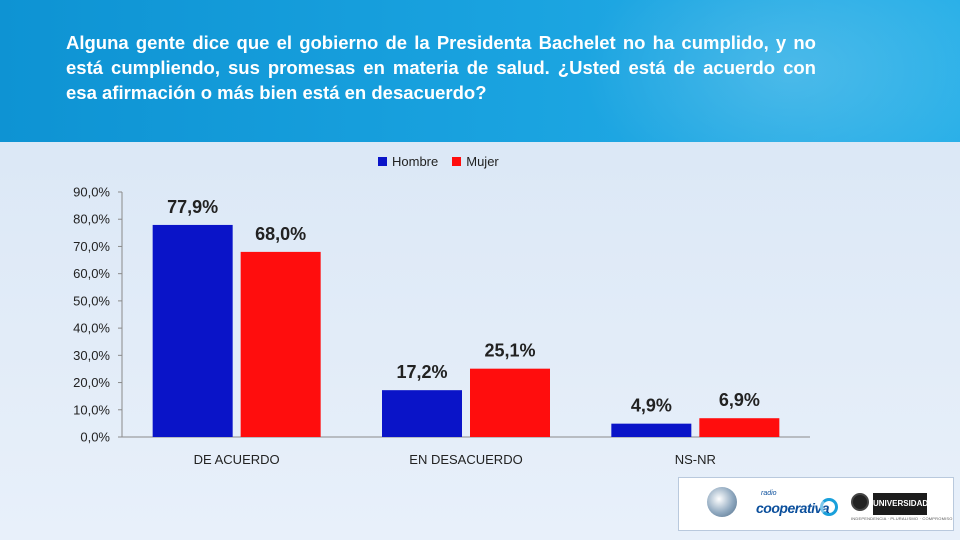 The height and width of the screenshot is (540, 960). What do you see at coordinates (91, 409) in the screenshot?
I see `y-tick-label: 10,0%` at bounding box center [91, 409].